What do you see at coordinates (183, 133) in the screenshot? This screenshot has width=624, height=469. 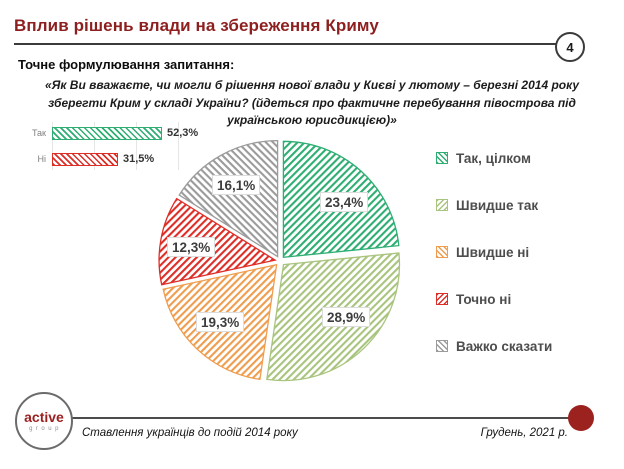 I see `bar-value-label: 52,3%` at bounding box center [183, 133].